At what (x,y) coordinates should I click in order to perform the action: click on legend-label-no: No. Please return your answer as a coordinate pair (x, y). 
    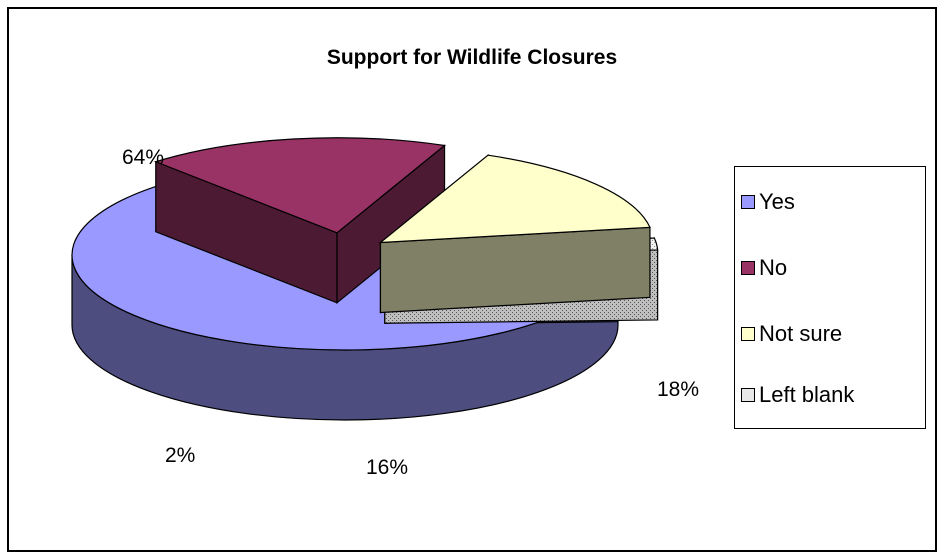
    Looking at the image, I should click on (773, 267).